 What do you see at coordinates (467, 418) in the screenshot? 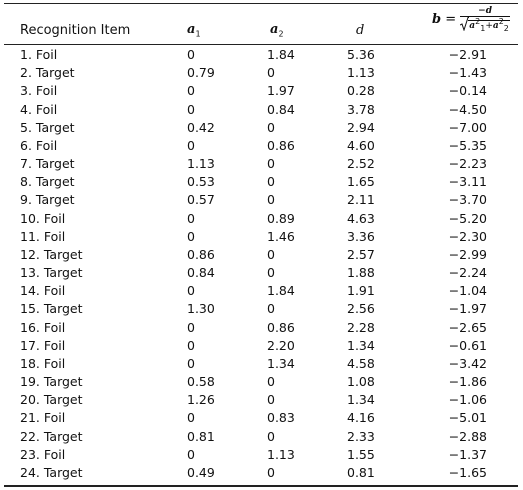
I see `b-value: −5.01` at bounding box center [467, 418].